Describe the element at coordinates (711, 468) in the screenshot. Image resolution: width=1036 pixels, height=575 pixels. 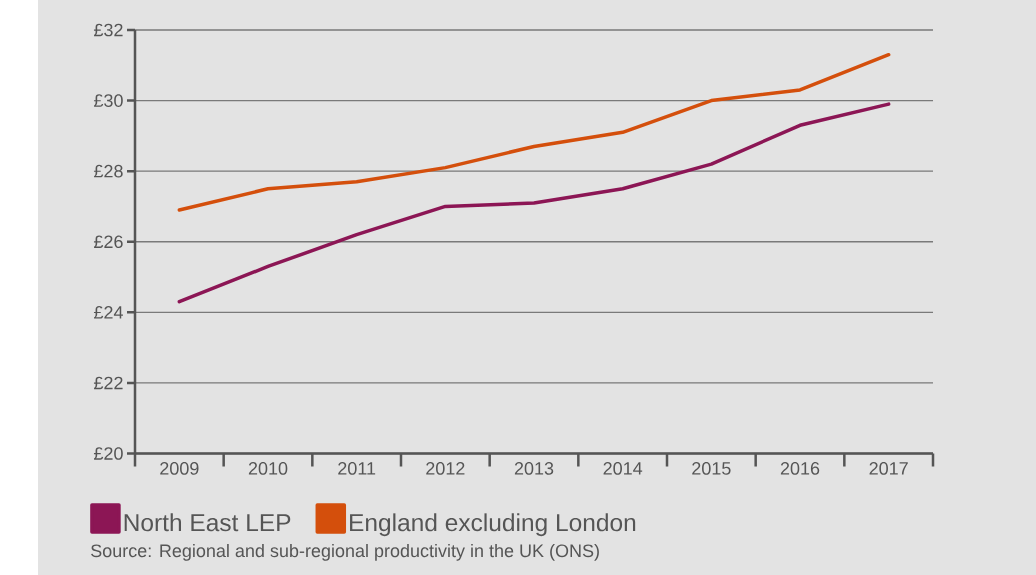
I see `x-tick-label: 2015` at that location.